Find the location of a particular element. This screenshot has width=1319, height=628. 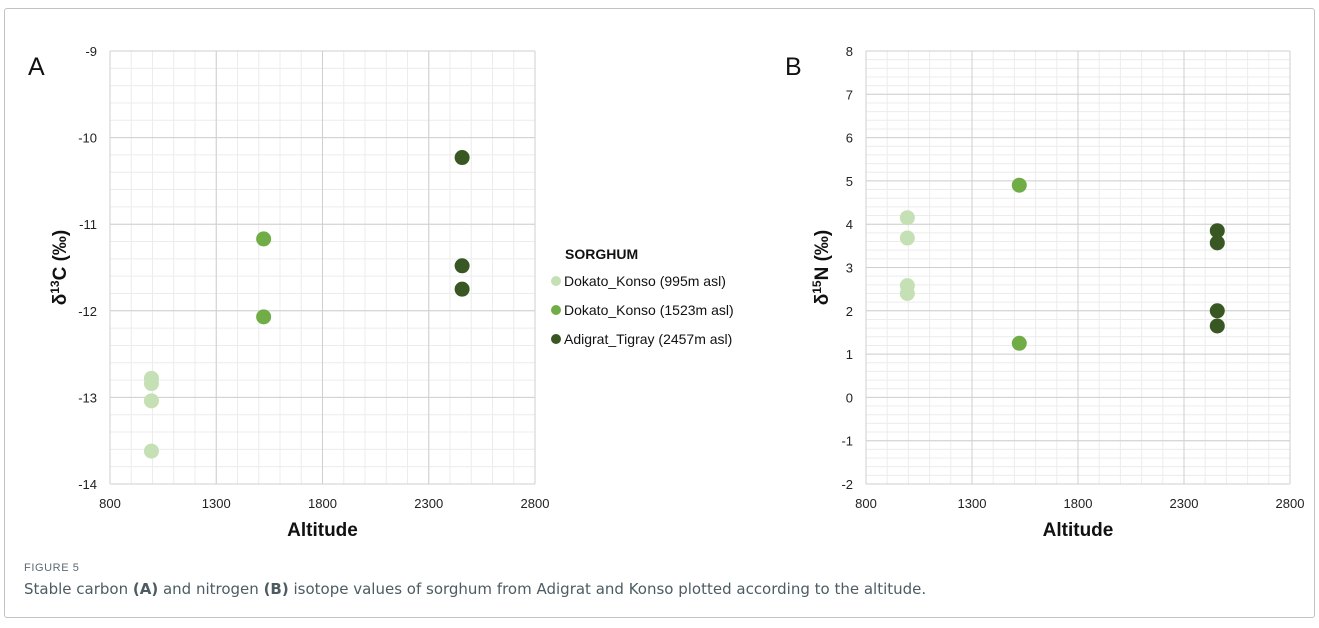

panel-letter: A is located at coordinates (36, 67).